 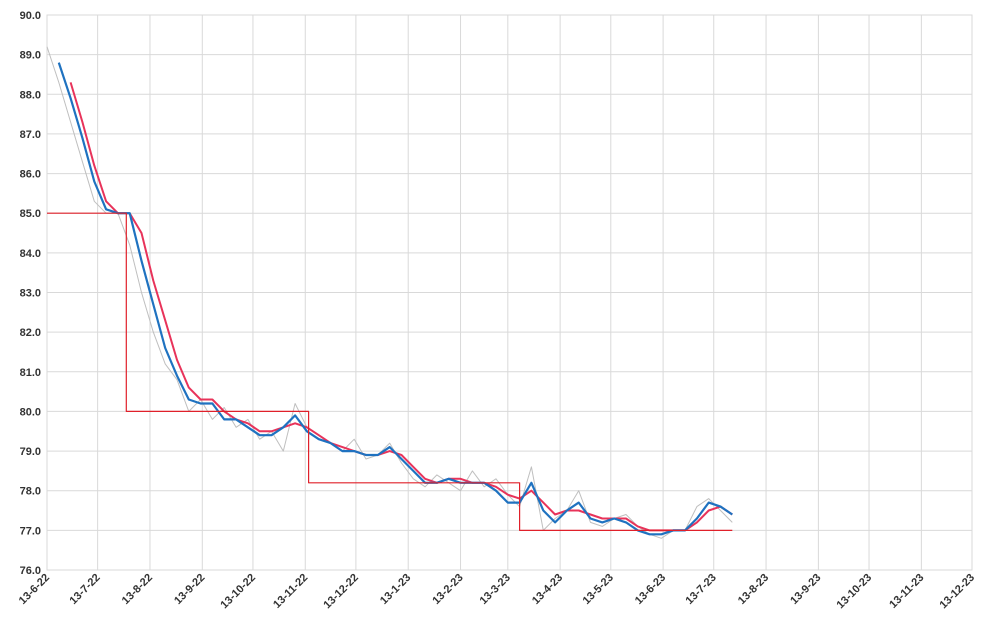 I want to click on x-tick-label: 13-8-23, so click(x=753, y=589).